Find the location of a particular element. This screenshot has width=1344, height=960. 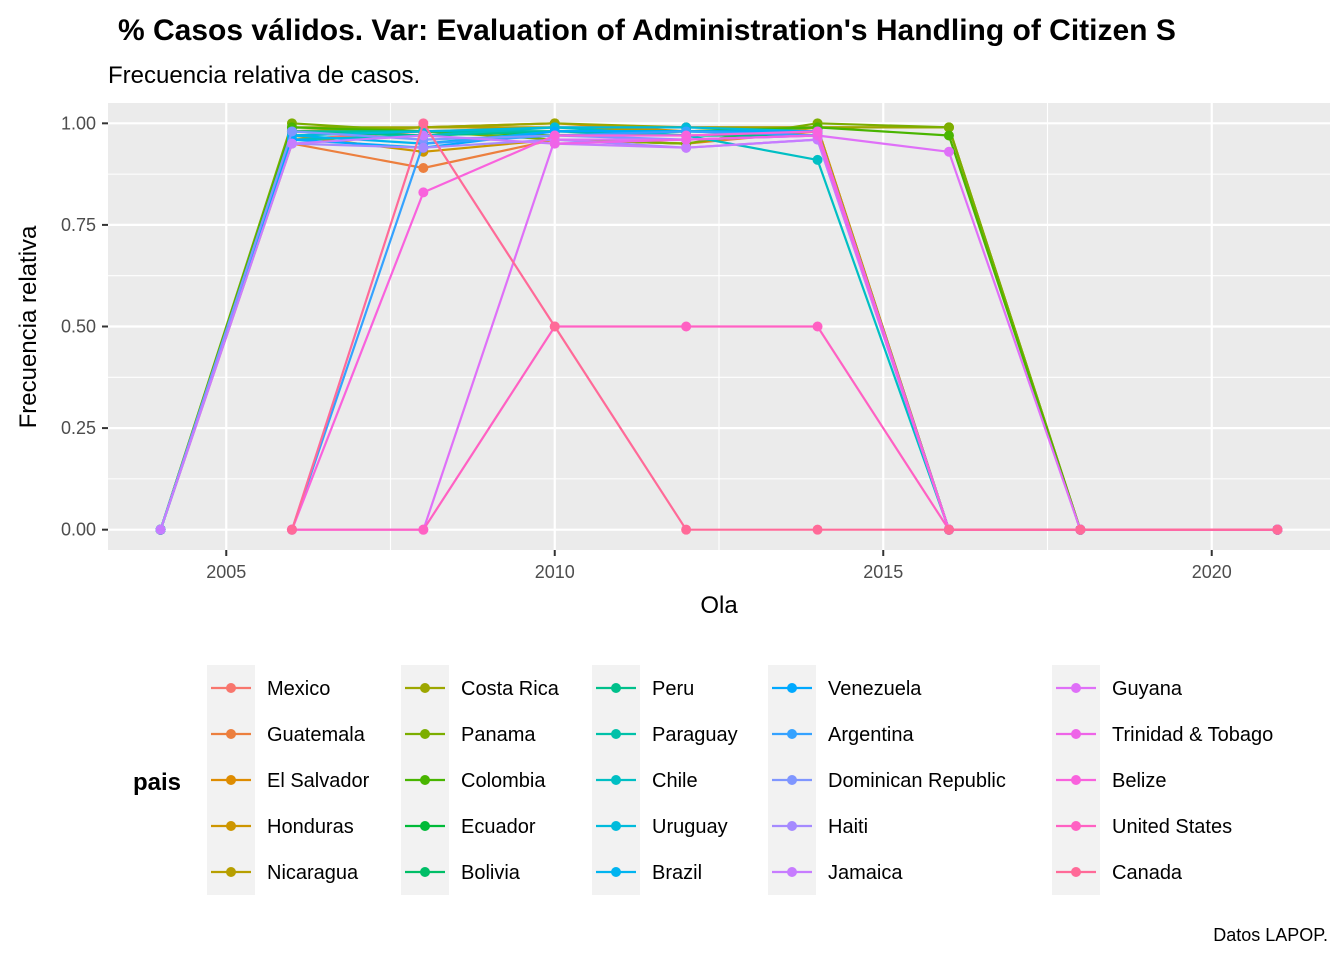

legend-item: Chile is located at coordinates (645, 780).